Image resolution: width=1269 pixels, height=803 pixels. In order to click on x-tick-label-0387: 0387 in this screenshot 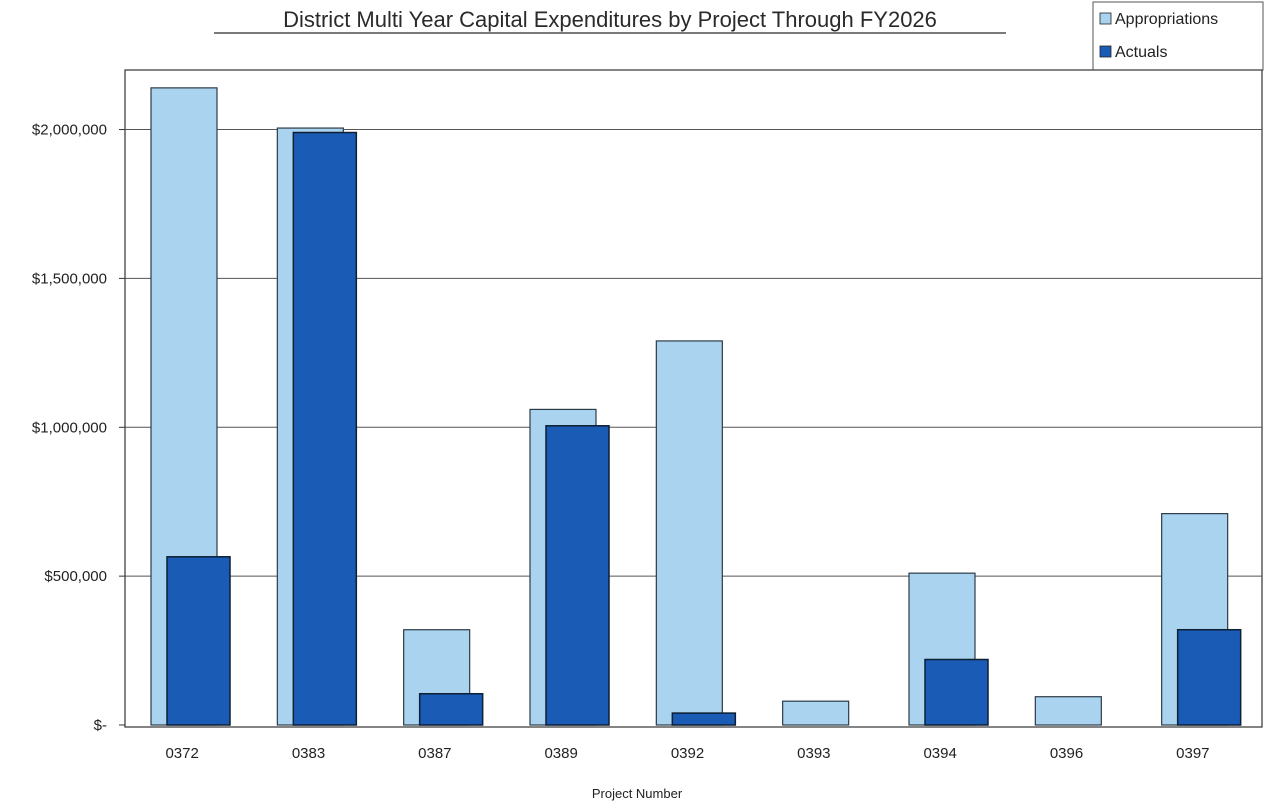, I will do `click(434, 753)`.